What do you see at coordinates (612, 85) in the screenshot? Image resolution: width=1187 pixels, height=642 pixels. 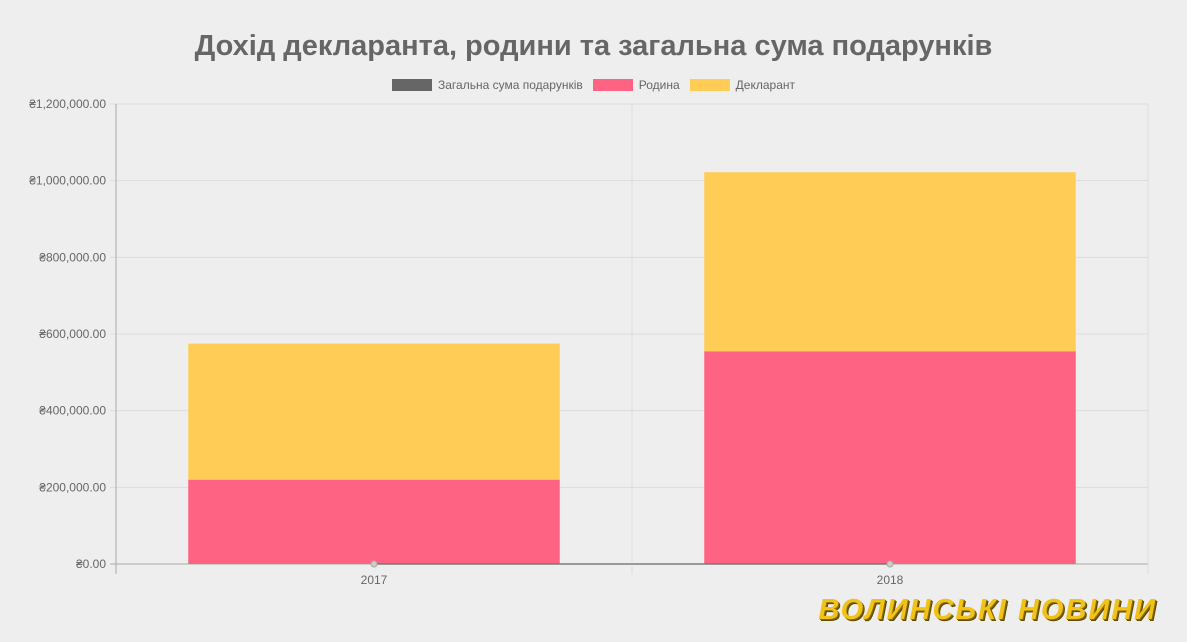 I see `legend-swatch-family` at bounding box center [612, 85].